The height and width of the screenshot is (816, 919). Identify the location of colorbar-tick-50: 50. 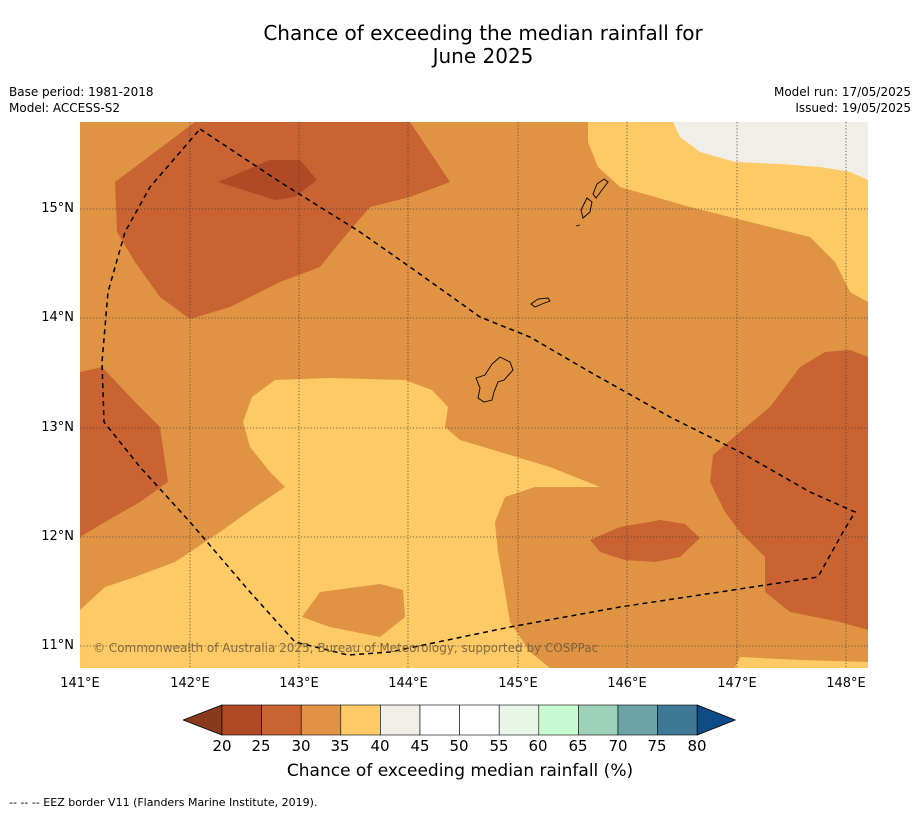
(459, 746).